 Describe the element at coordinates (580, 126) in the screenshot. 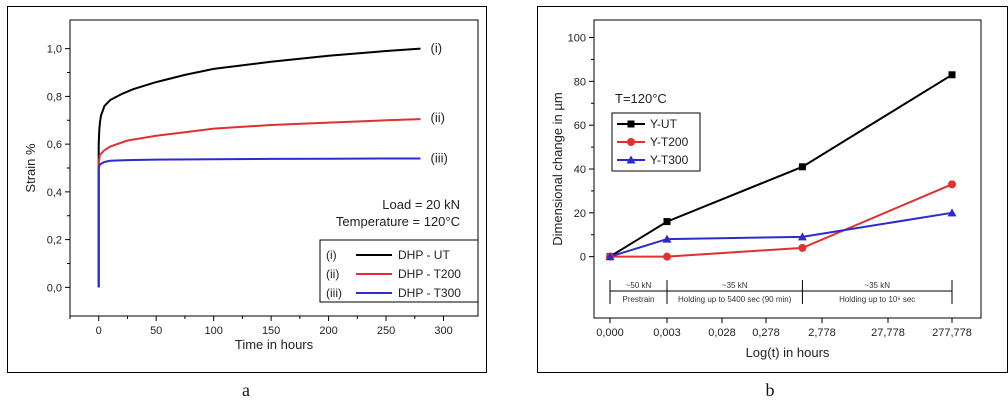

I see `y-tick-label-b: 60` at that location.